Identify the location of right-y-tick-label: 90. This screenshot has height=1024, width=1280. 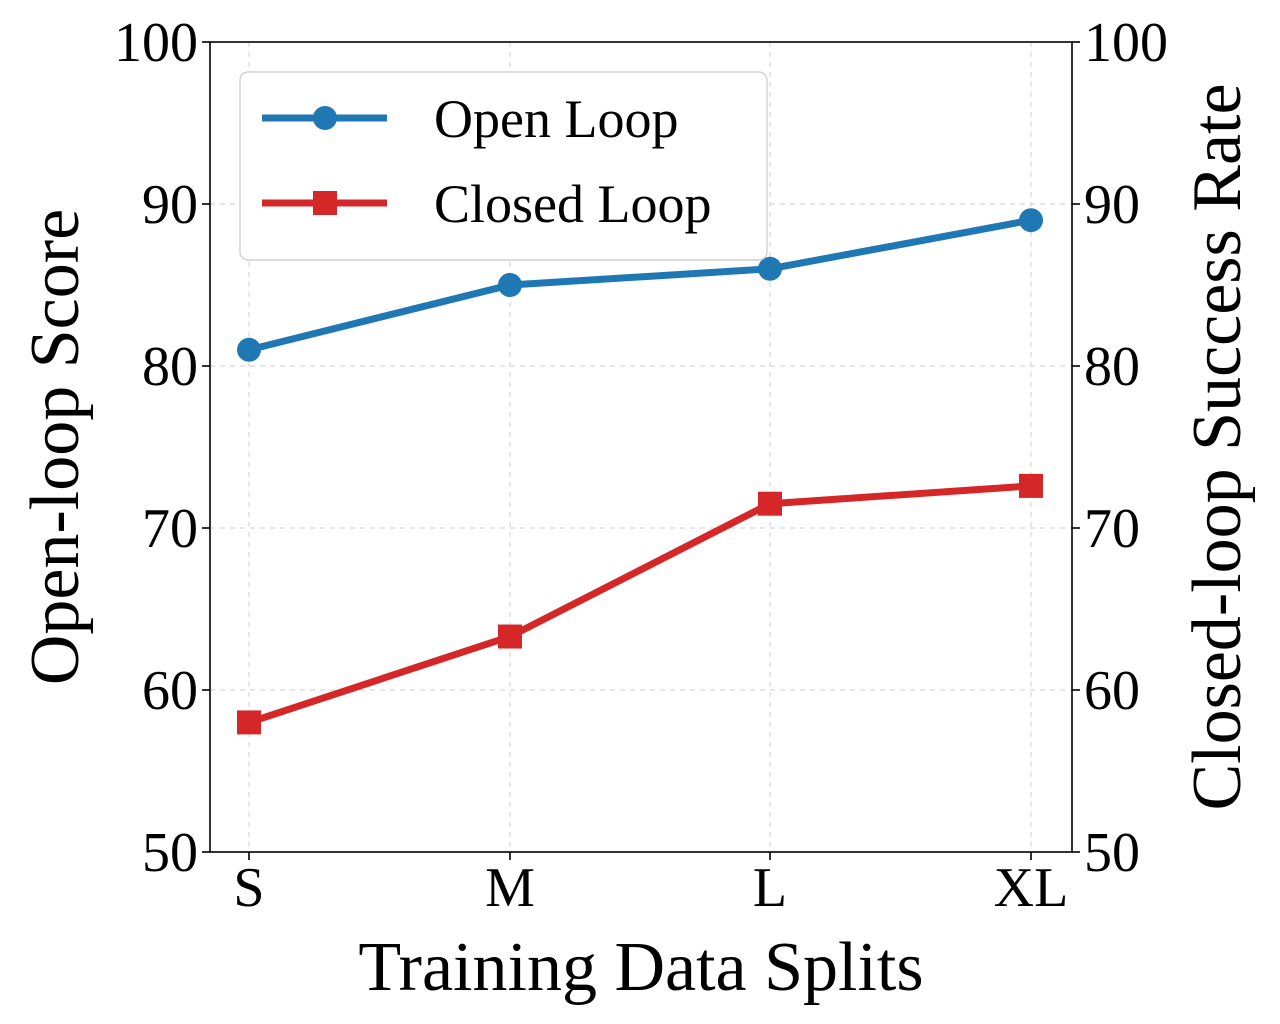
(1112, 205).